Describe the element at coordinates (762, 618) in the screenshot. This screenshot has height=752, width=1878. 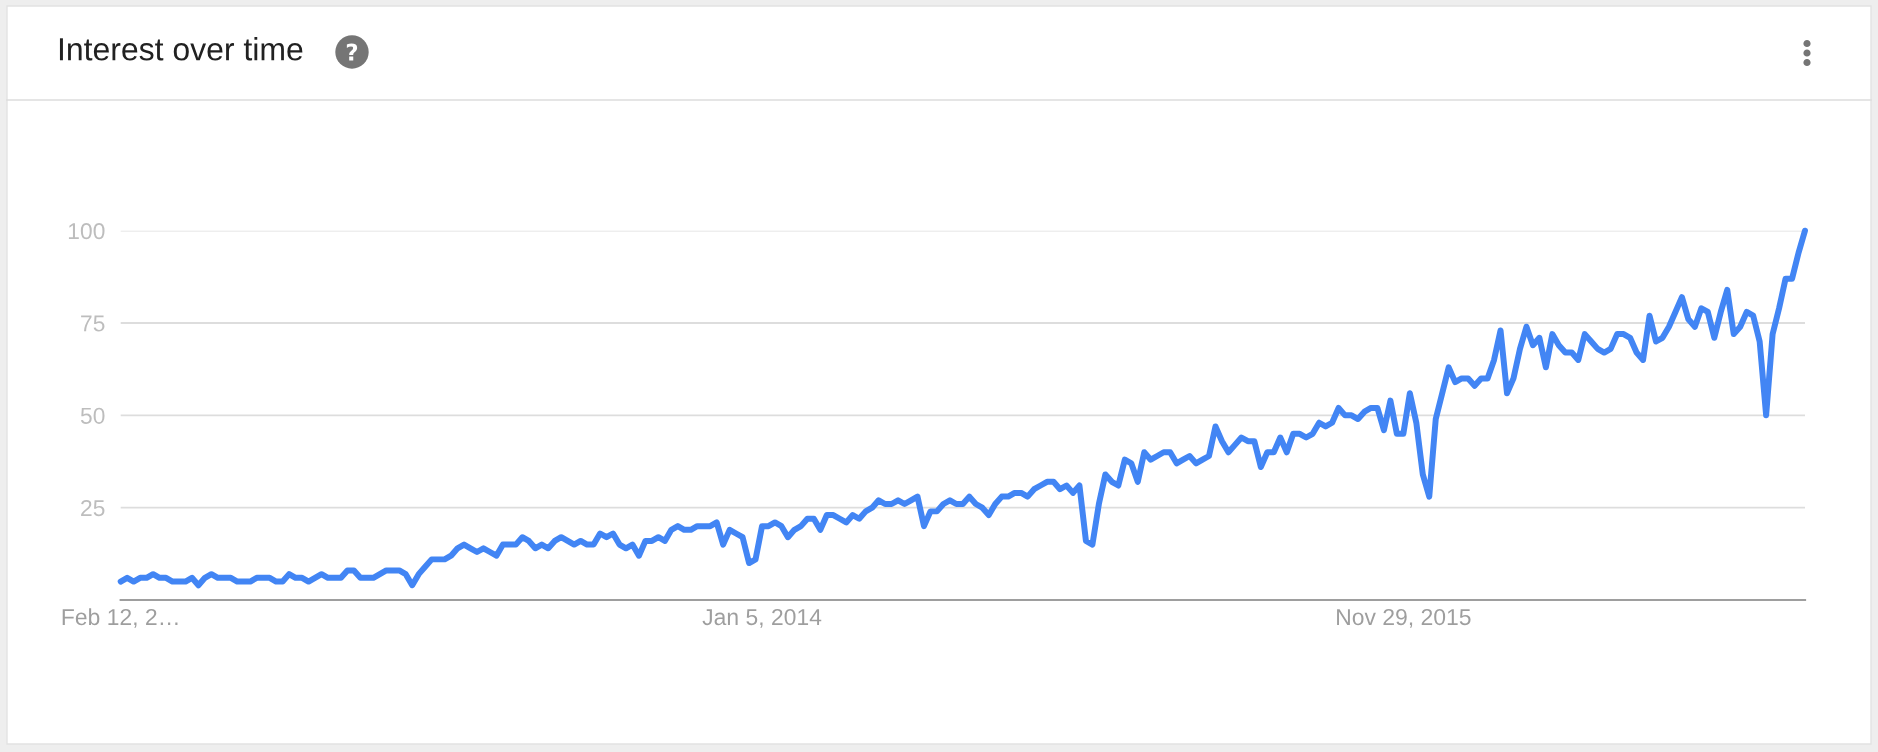
I see `x-tick-label: Jan 5, 2014` at that location.